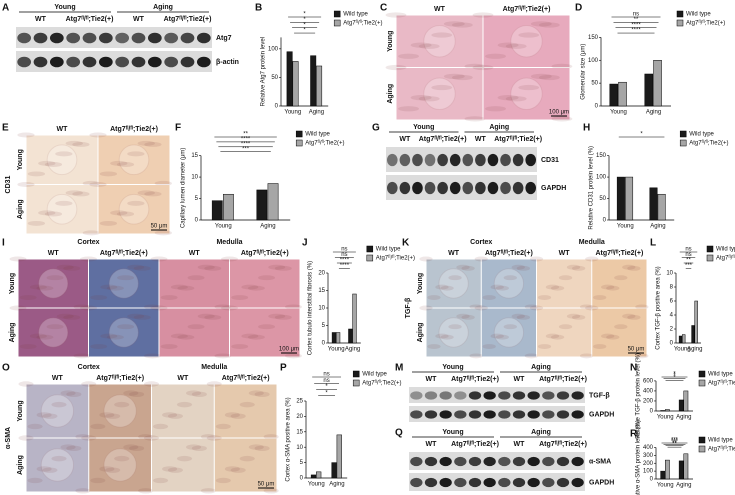 This screenshot has width=735, height=495. Describe the element at coordinates (648, 456) in the screenshot. I see `y-tick-label: 300` at that location.